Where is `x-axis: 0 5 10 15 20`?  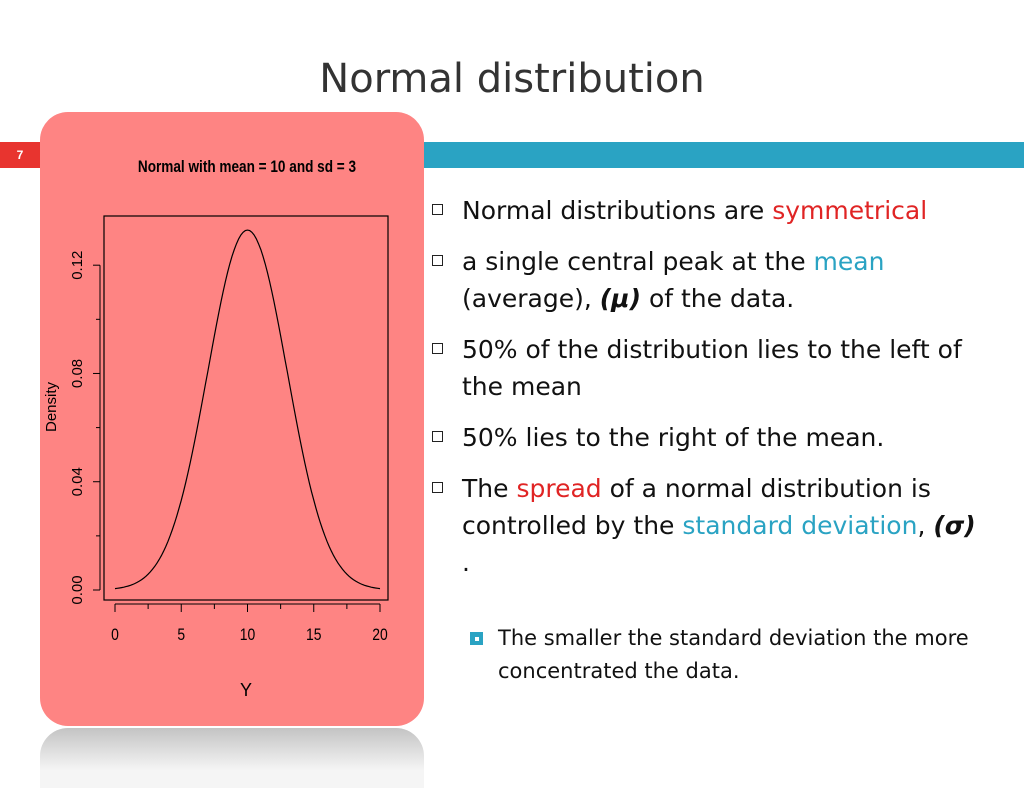
x-axis: 0 5 10 15 20 is located at coordinates (249, 624).